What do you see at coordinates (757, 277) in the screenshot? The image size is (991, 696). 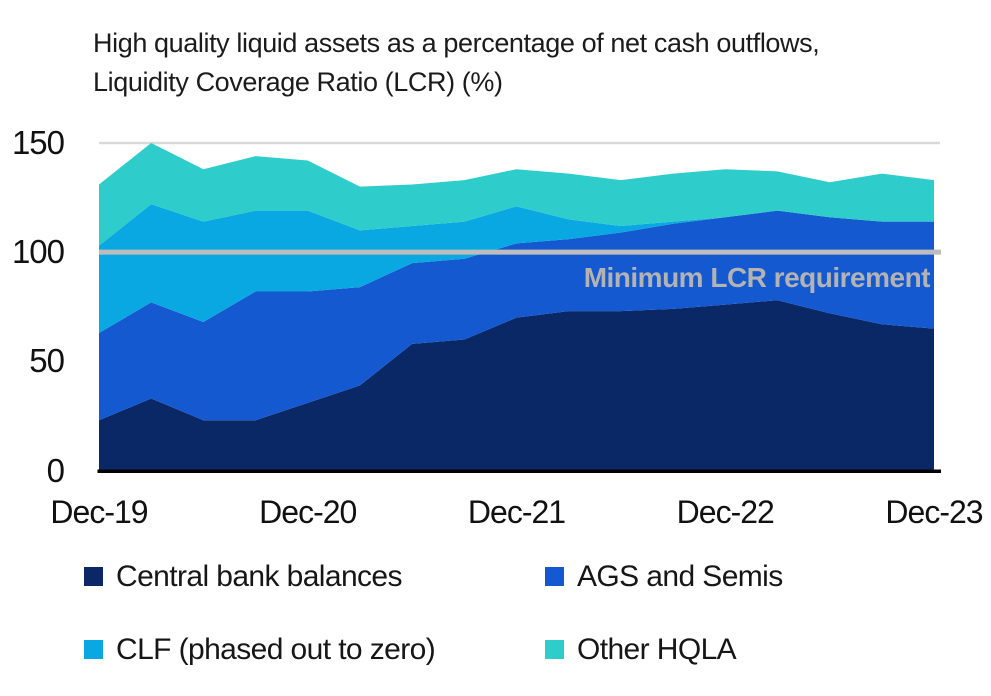 I see `minimum-lcr-requirement-label: Minimum LCR requirement` at bounding box center [757, 277].